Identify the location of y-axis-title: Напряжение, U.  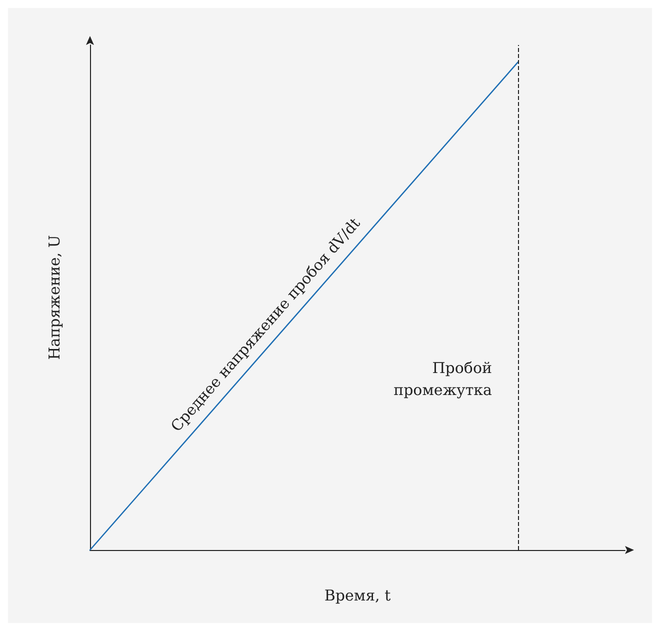
(55, 297).